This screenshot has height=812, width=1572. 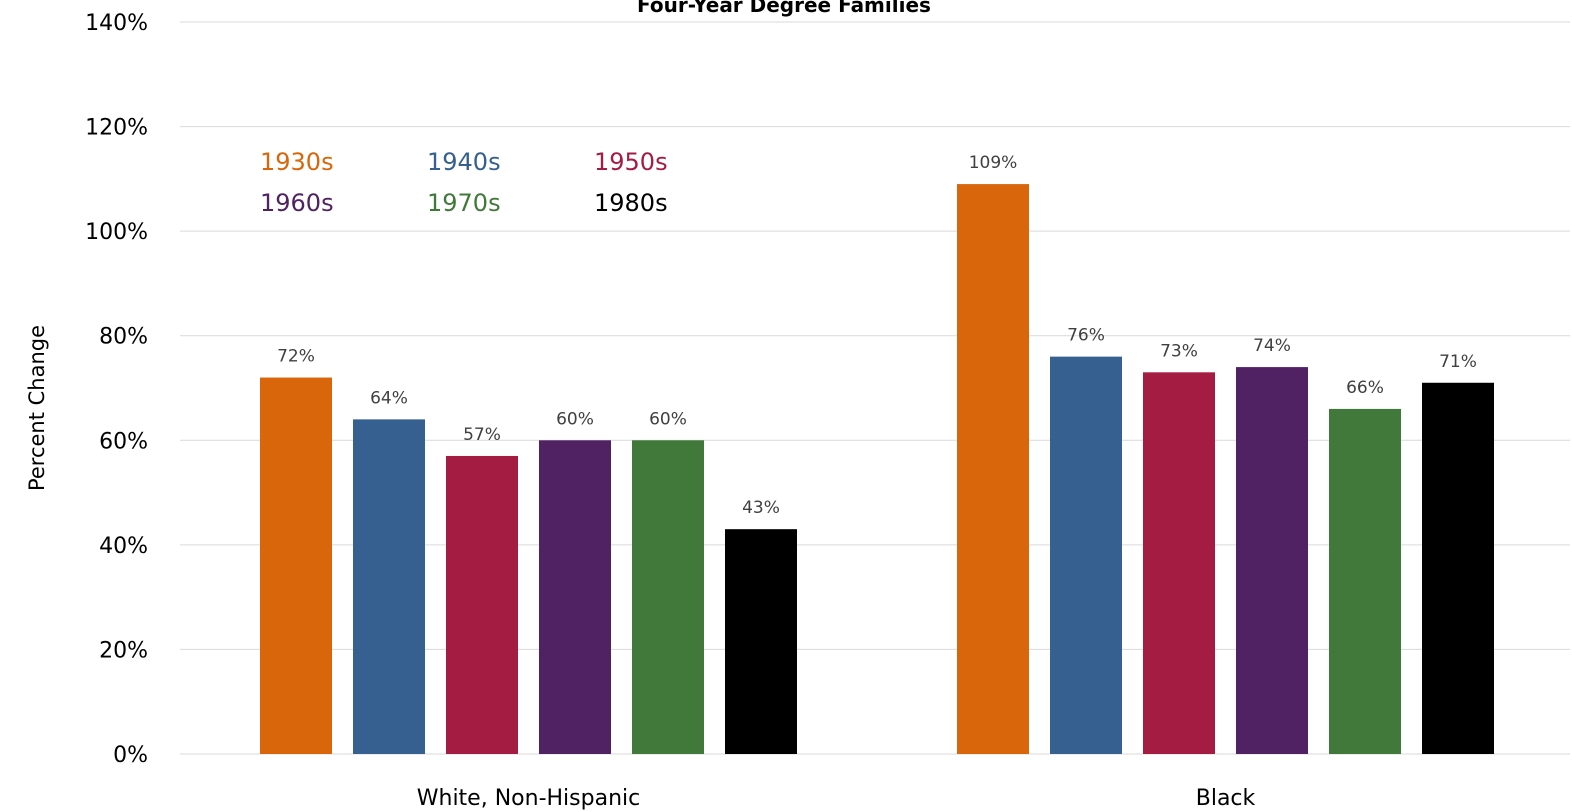 I want to click on y-tick-label: 140%, so click(x=116, y=23).